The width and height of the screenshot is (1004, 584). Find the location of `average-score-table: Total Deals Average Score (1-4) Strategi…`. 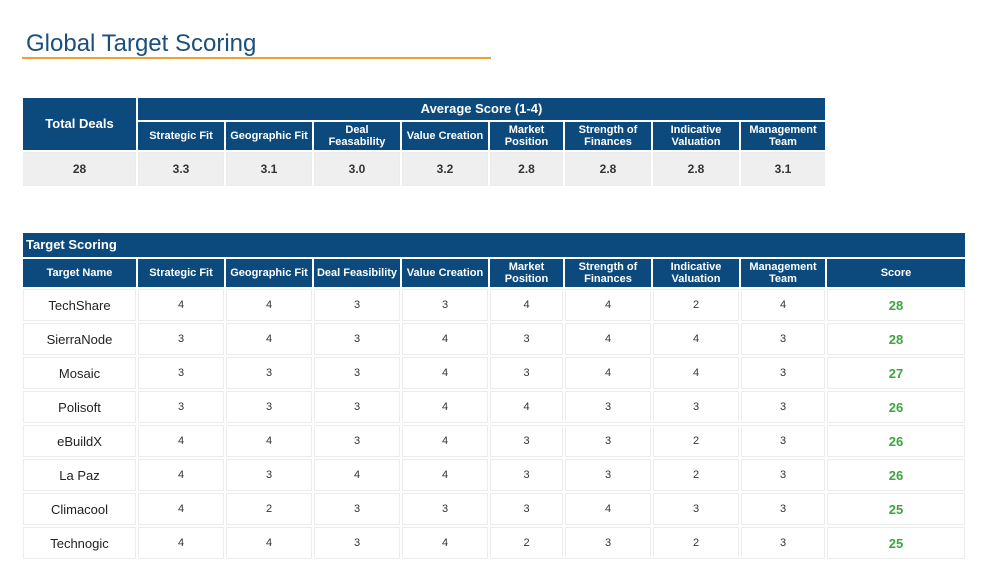

average-score-table: Total Deals Average Score (1-4) Strategi… is located at coordinates (424, 142).